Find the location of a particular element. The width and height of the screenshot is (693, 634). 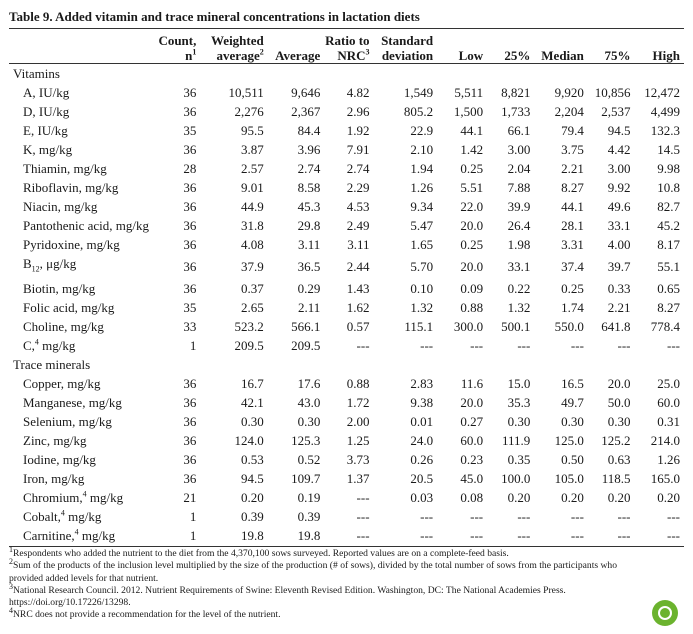

table-cell: 7.91 is located at coordinates (358, 149).